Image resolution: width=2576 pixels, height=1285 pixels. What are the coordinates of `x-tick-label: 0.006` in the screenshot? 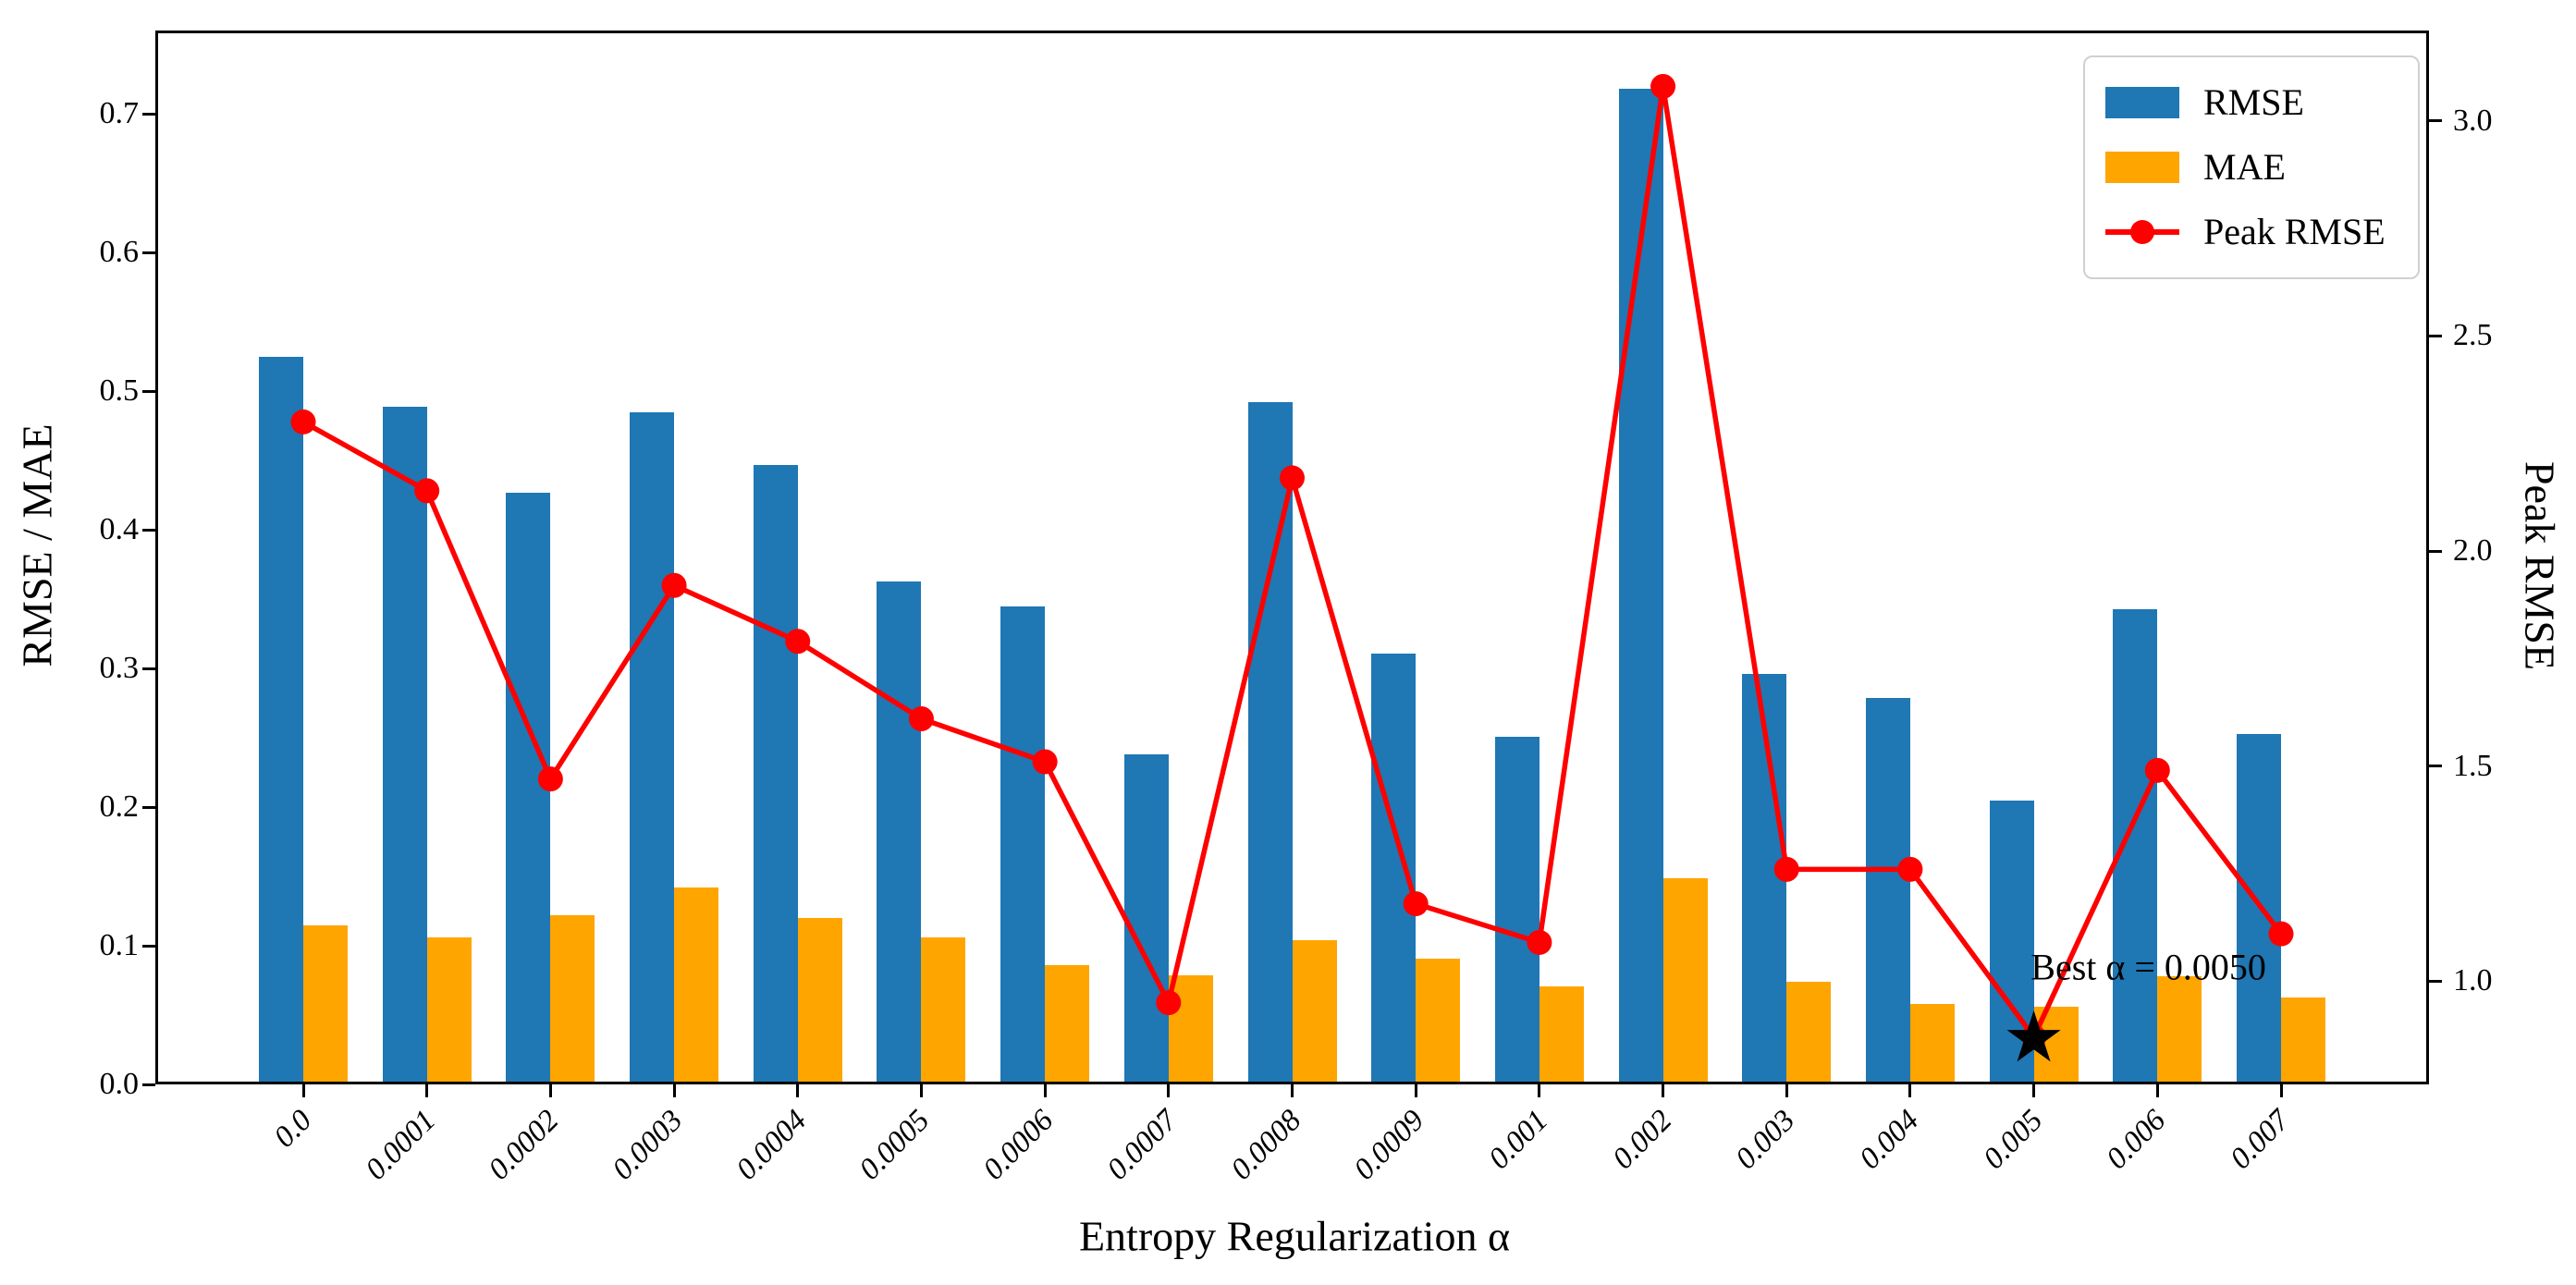 It's located at (2136, 1139).